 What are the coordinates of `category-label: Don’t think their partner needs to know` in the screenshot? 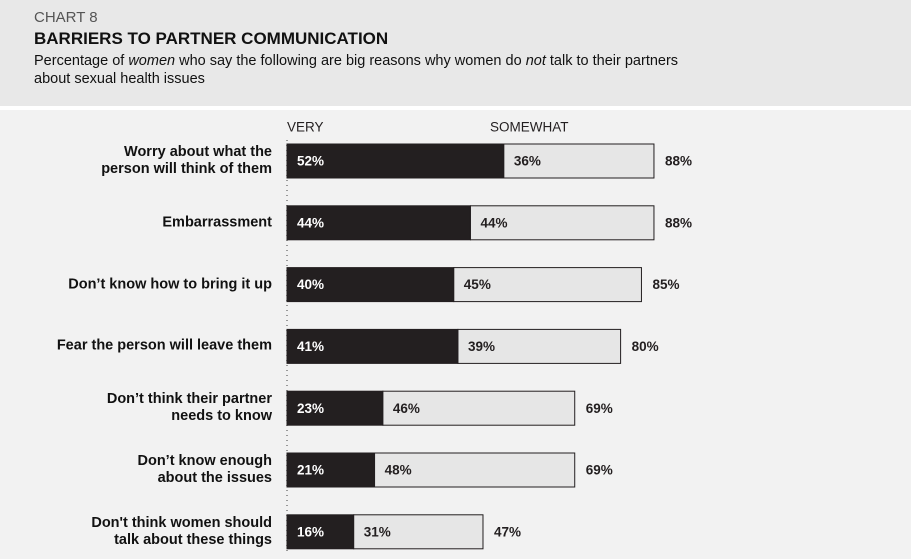 It's located at (189, 408).